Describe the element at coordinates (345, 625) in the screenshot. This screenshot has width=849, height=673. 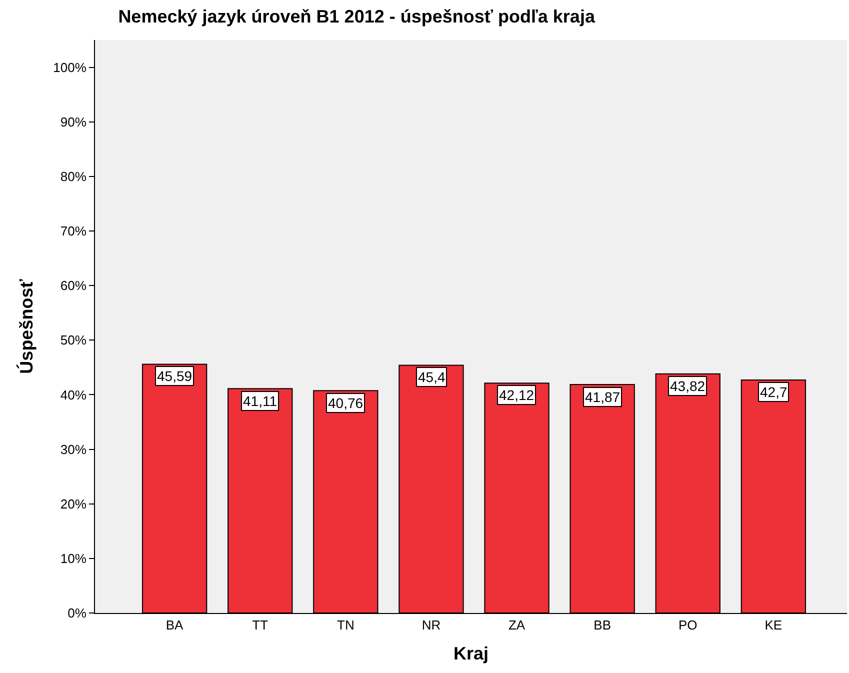
I see `x-tick-label: TN` at that location.